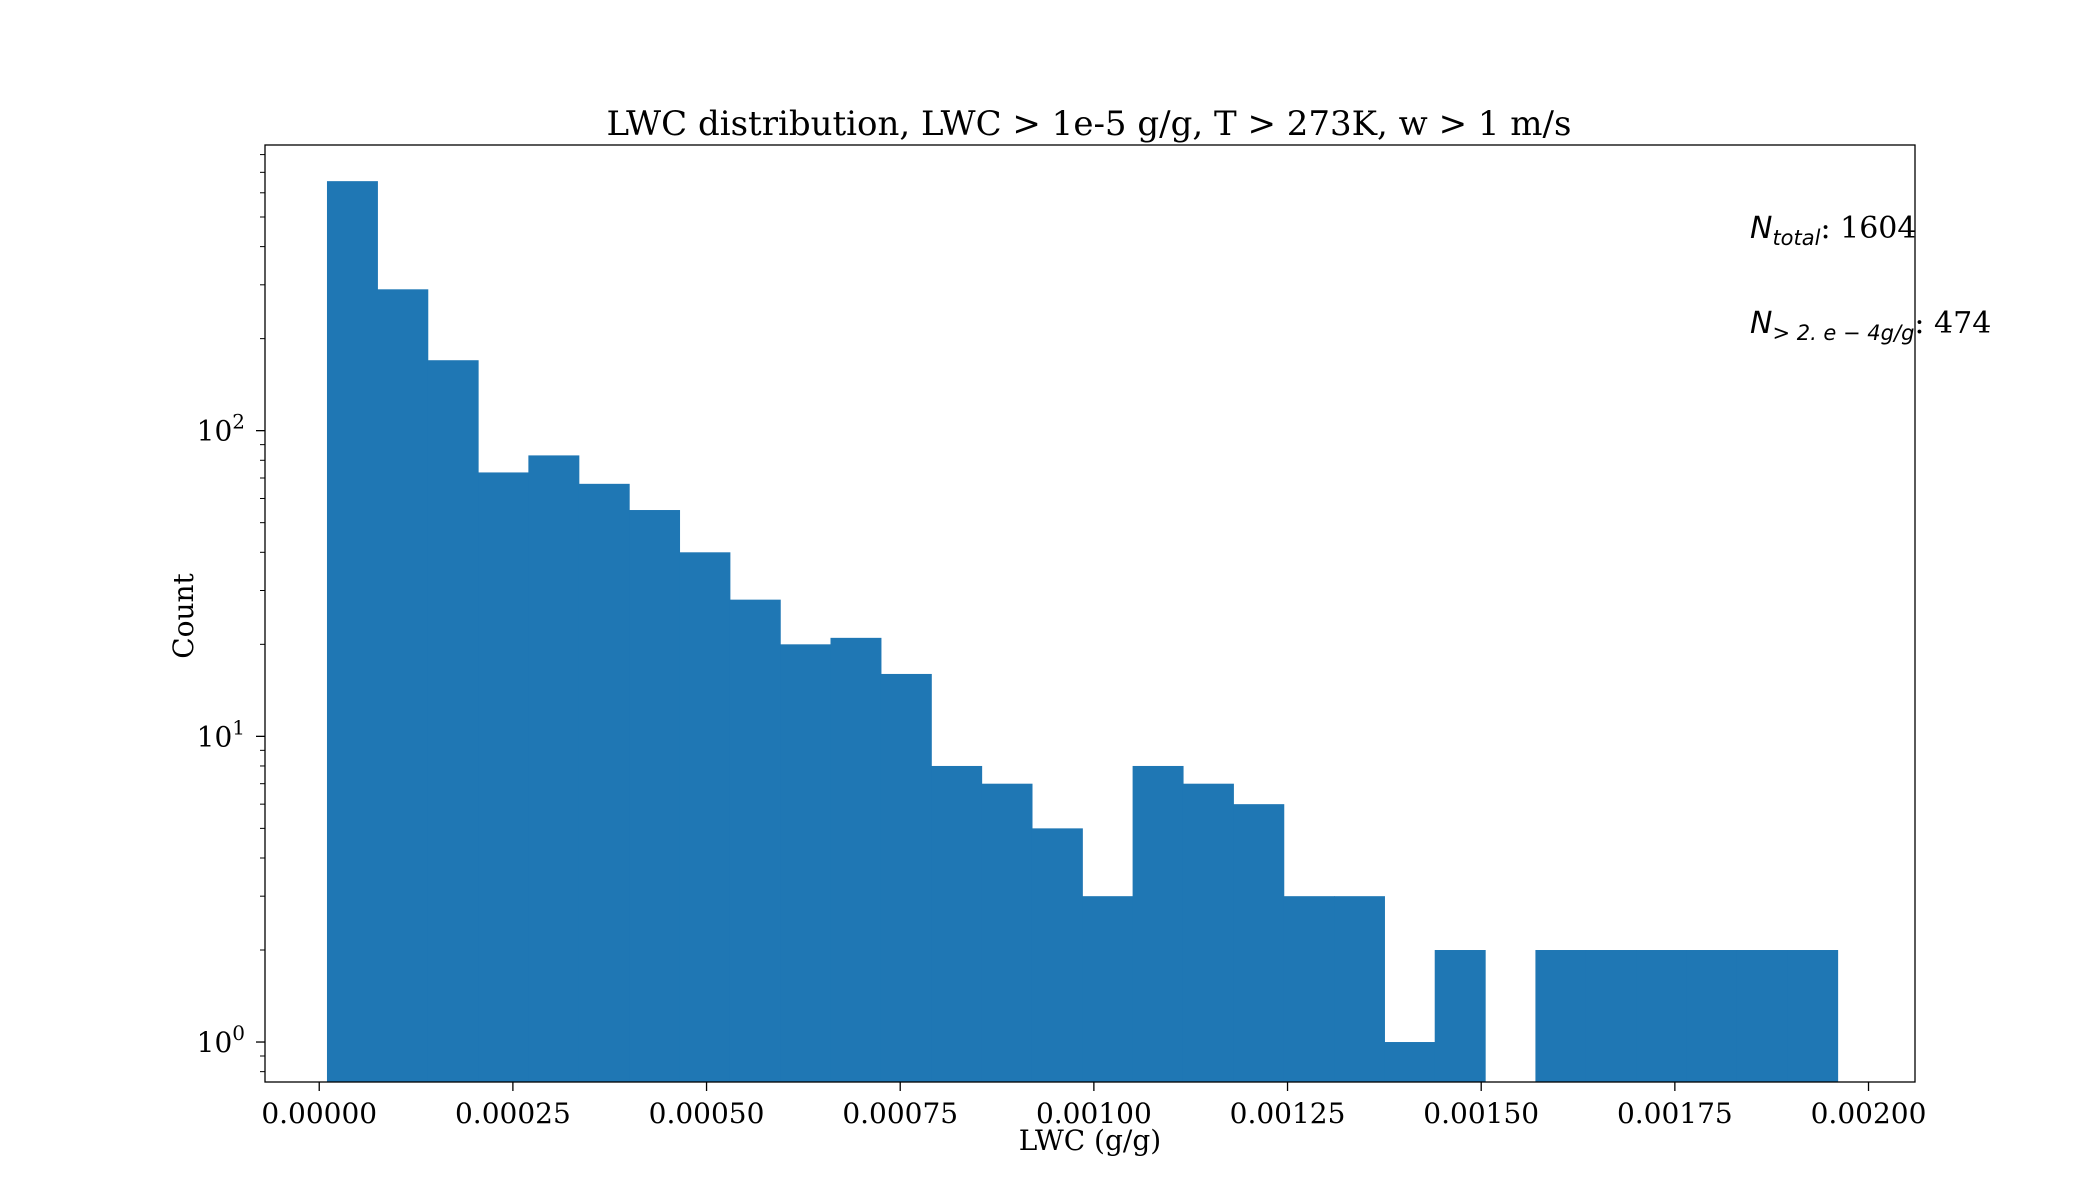  Describe the element at coordinates (1481, 1113) in the screenshot. I see `x-tick-label: 0.00150` at that location.